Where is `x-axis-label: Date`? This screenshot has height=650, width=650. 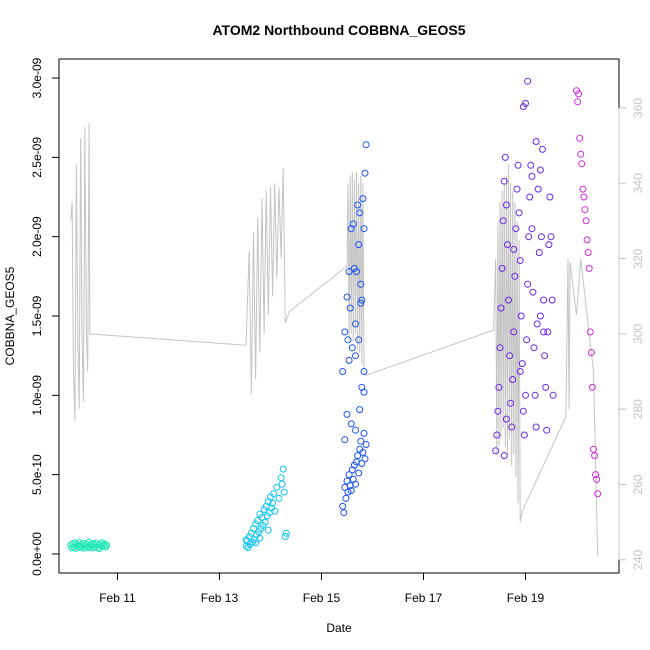 x-axis-label: Date is located at coordinates (339, 628).